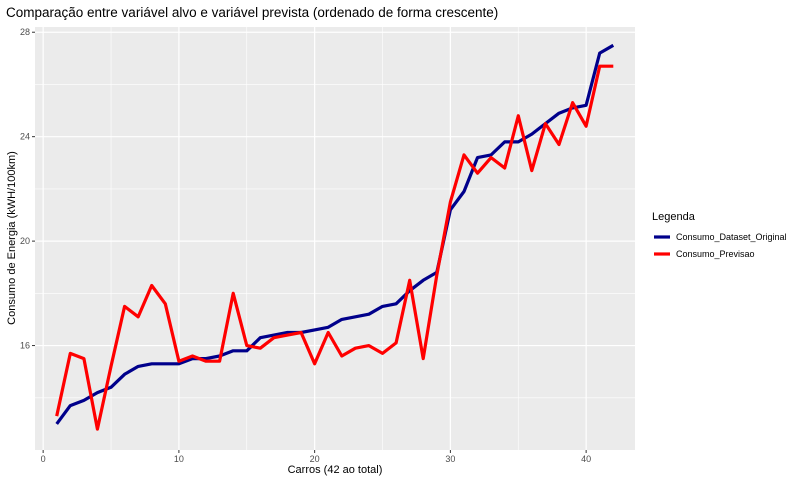 Image resolution: width=800 pixels, height=480 pixels. Describe the element at coordinates (450, 459) in the screenshot. I see `x-tick-label: 30` at that location.